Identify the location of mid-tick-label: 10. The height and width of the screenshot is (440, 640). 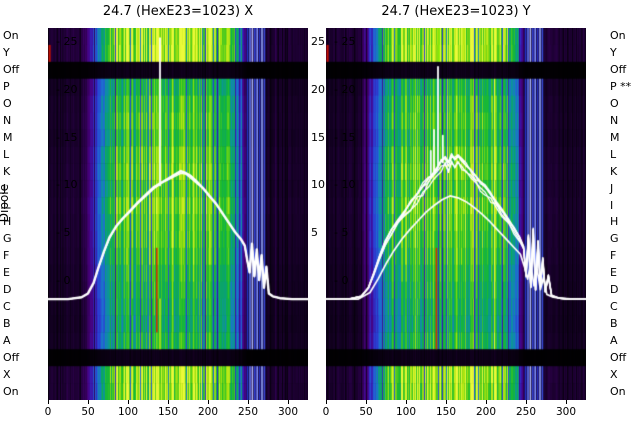
(318, 185).